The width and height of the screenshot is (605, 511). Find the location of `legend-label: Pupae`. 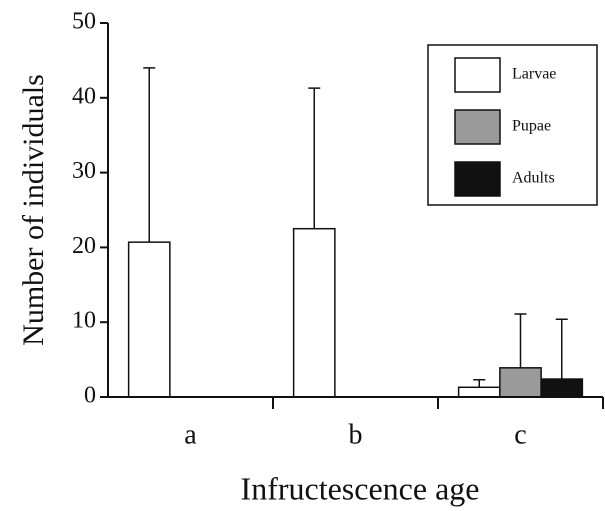

legend-label: Pupae is located at coordinates (531, 126).